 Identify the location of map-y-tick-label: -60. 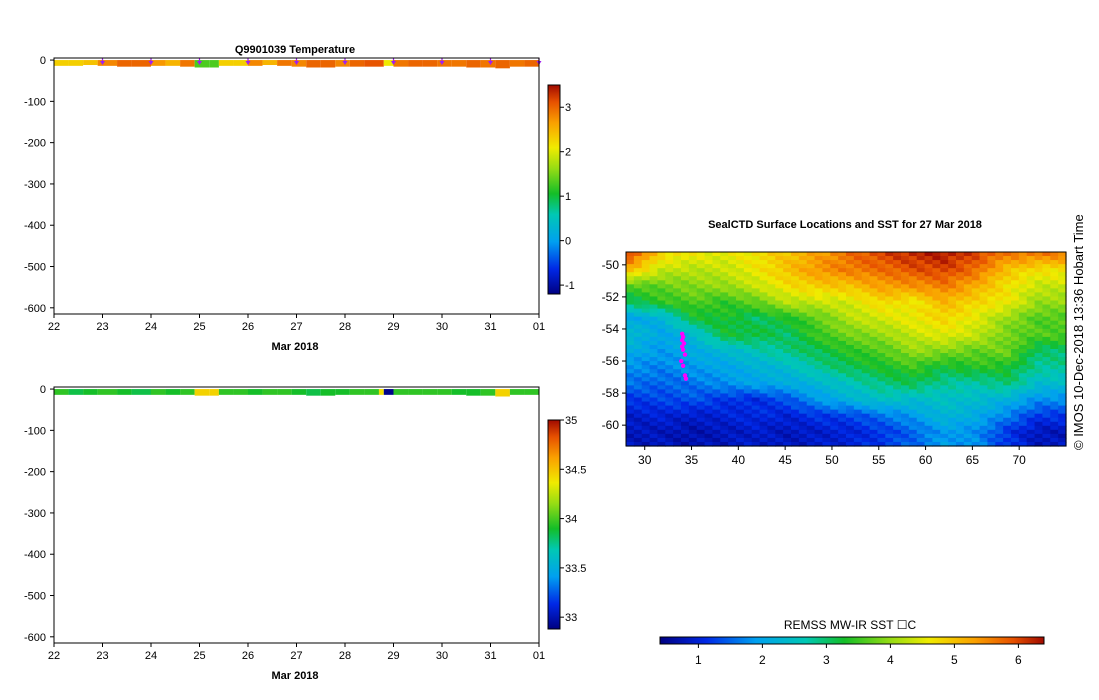
(611, 425).